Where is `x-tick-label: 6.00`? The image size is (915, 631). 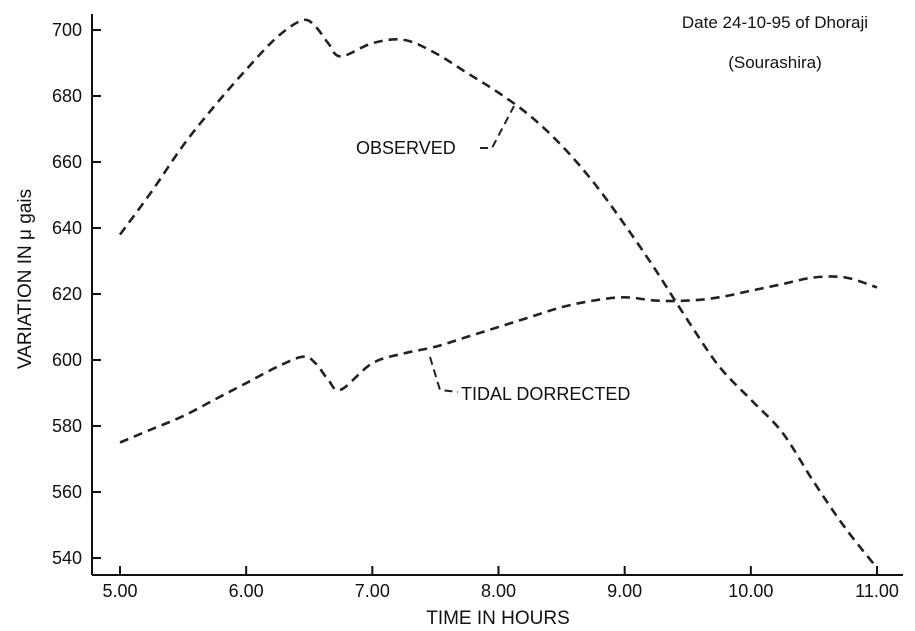 x-tick-label: 6.00 is located at coordinates (246, 591).